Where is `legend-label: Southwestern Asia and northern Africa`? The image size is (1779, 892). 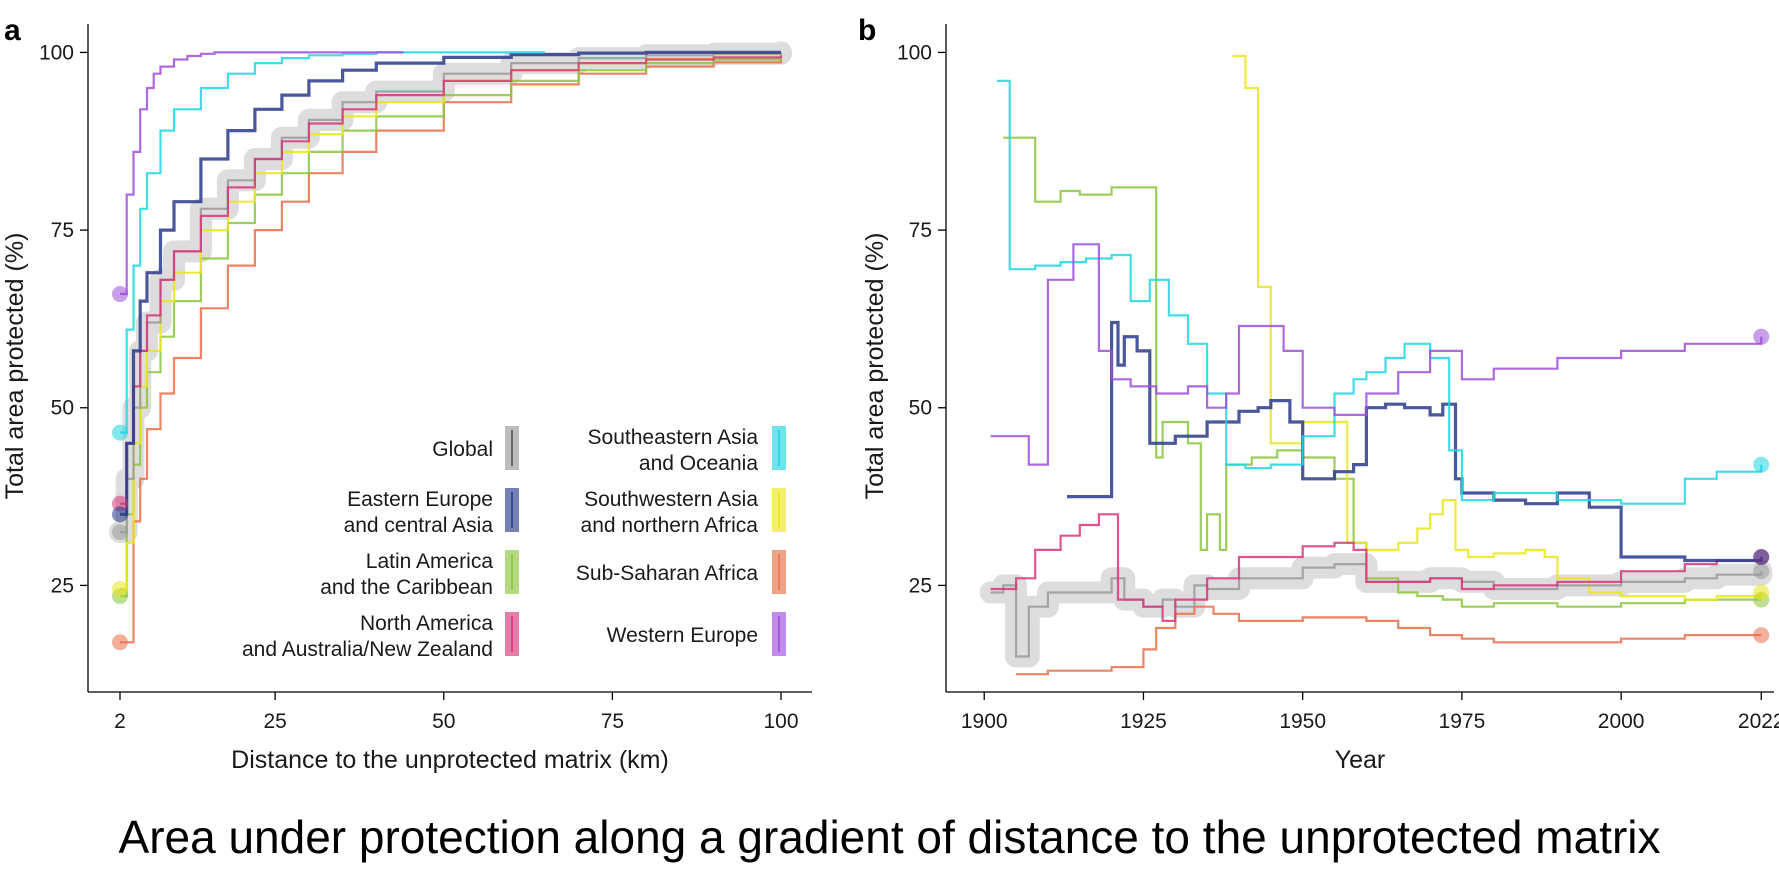 legend-label: Southwestern Asia and northern Africa is located at coordinates (670, 512).